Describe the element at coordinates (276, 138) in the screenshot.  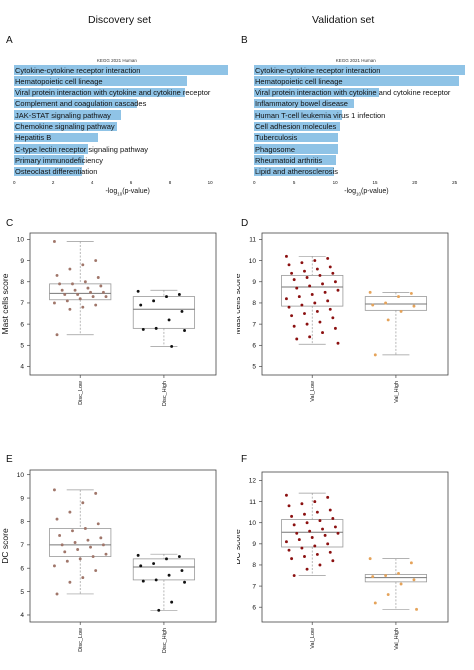
I see `pathway-label: Tuberculosis` at that location.